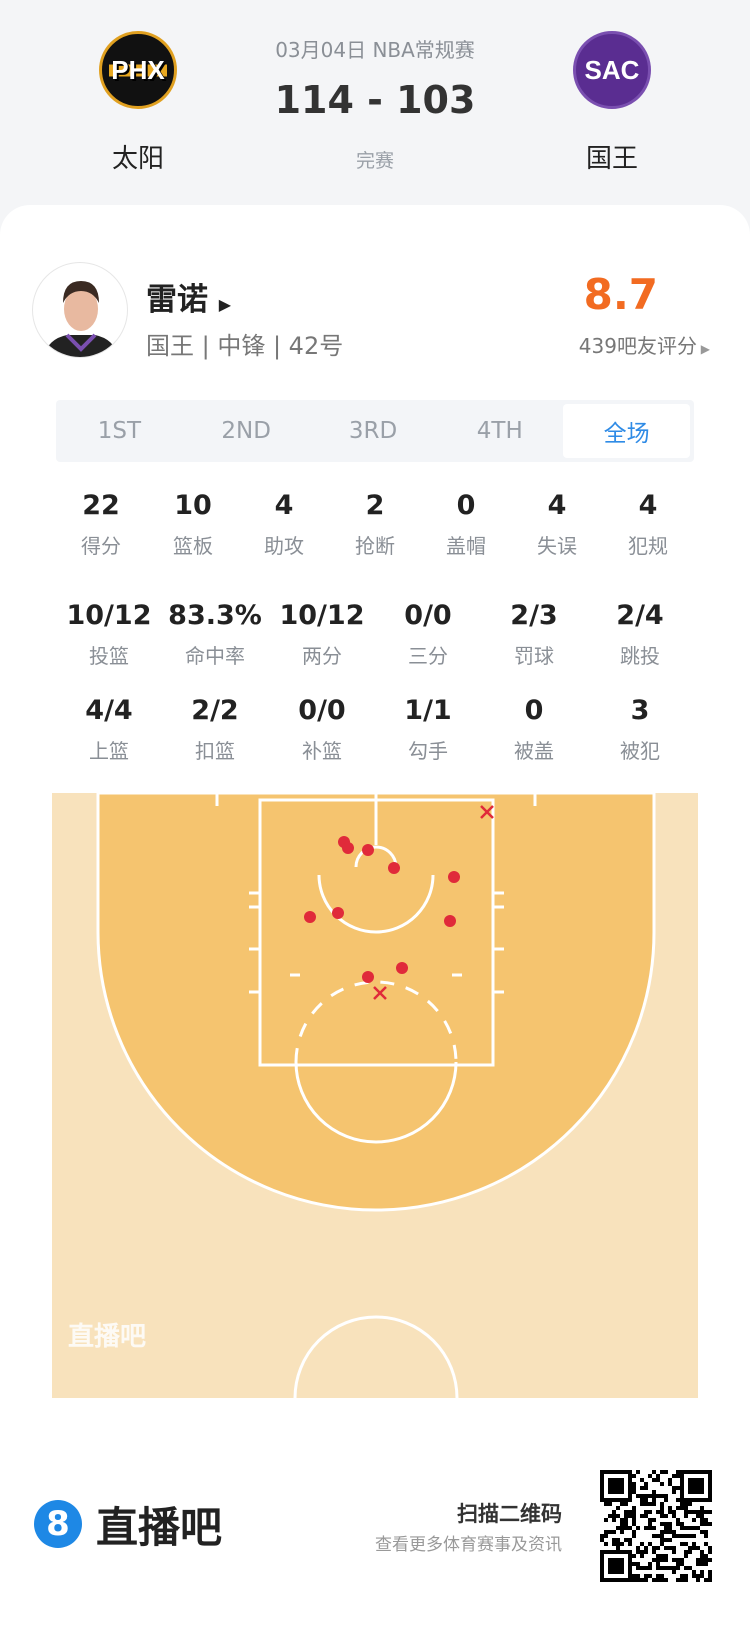 The height and width of the screenshot is (1629, 750). Describe the element at coordinates (428, 751) in the screenshot. I see `stat-label: 勾手` at that location.